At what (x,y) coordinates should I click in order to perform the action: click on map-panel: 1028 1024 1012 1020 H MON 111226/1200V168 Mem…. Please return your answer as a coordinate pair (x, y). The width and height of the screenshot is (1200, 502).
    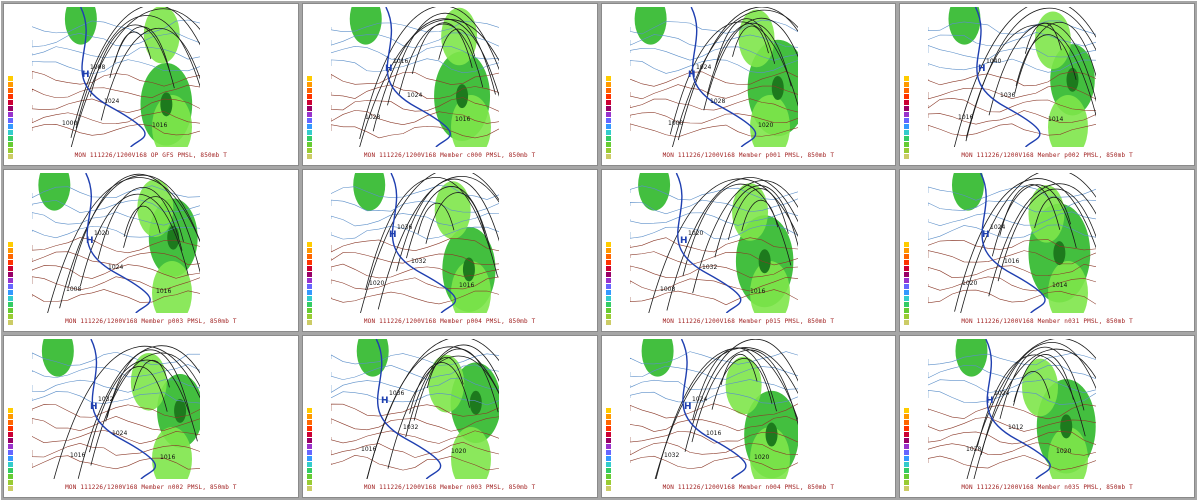
    Looking at the image, I should click on (1047, 416).